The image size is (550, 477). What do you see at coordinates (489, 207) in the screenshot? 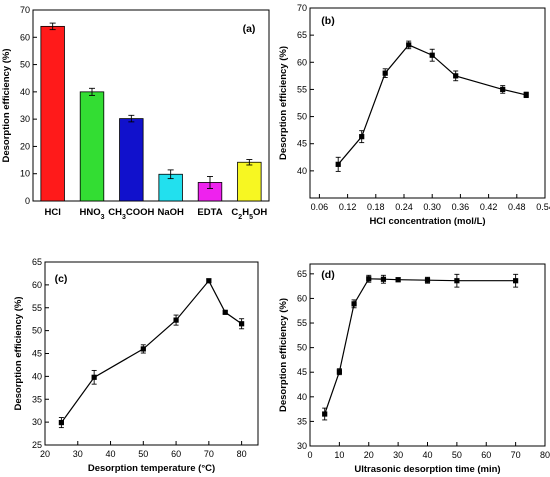
I see `x-tick-label: 0.42` at bounding box center [489, 207].